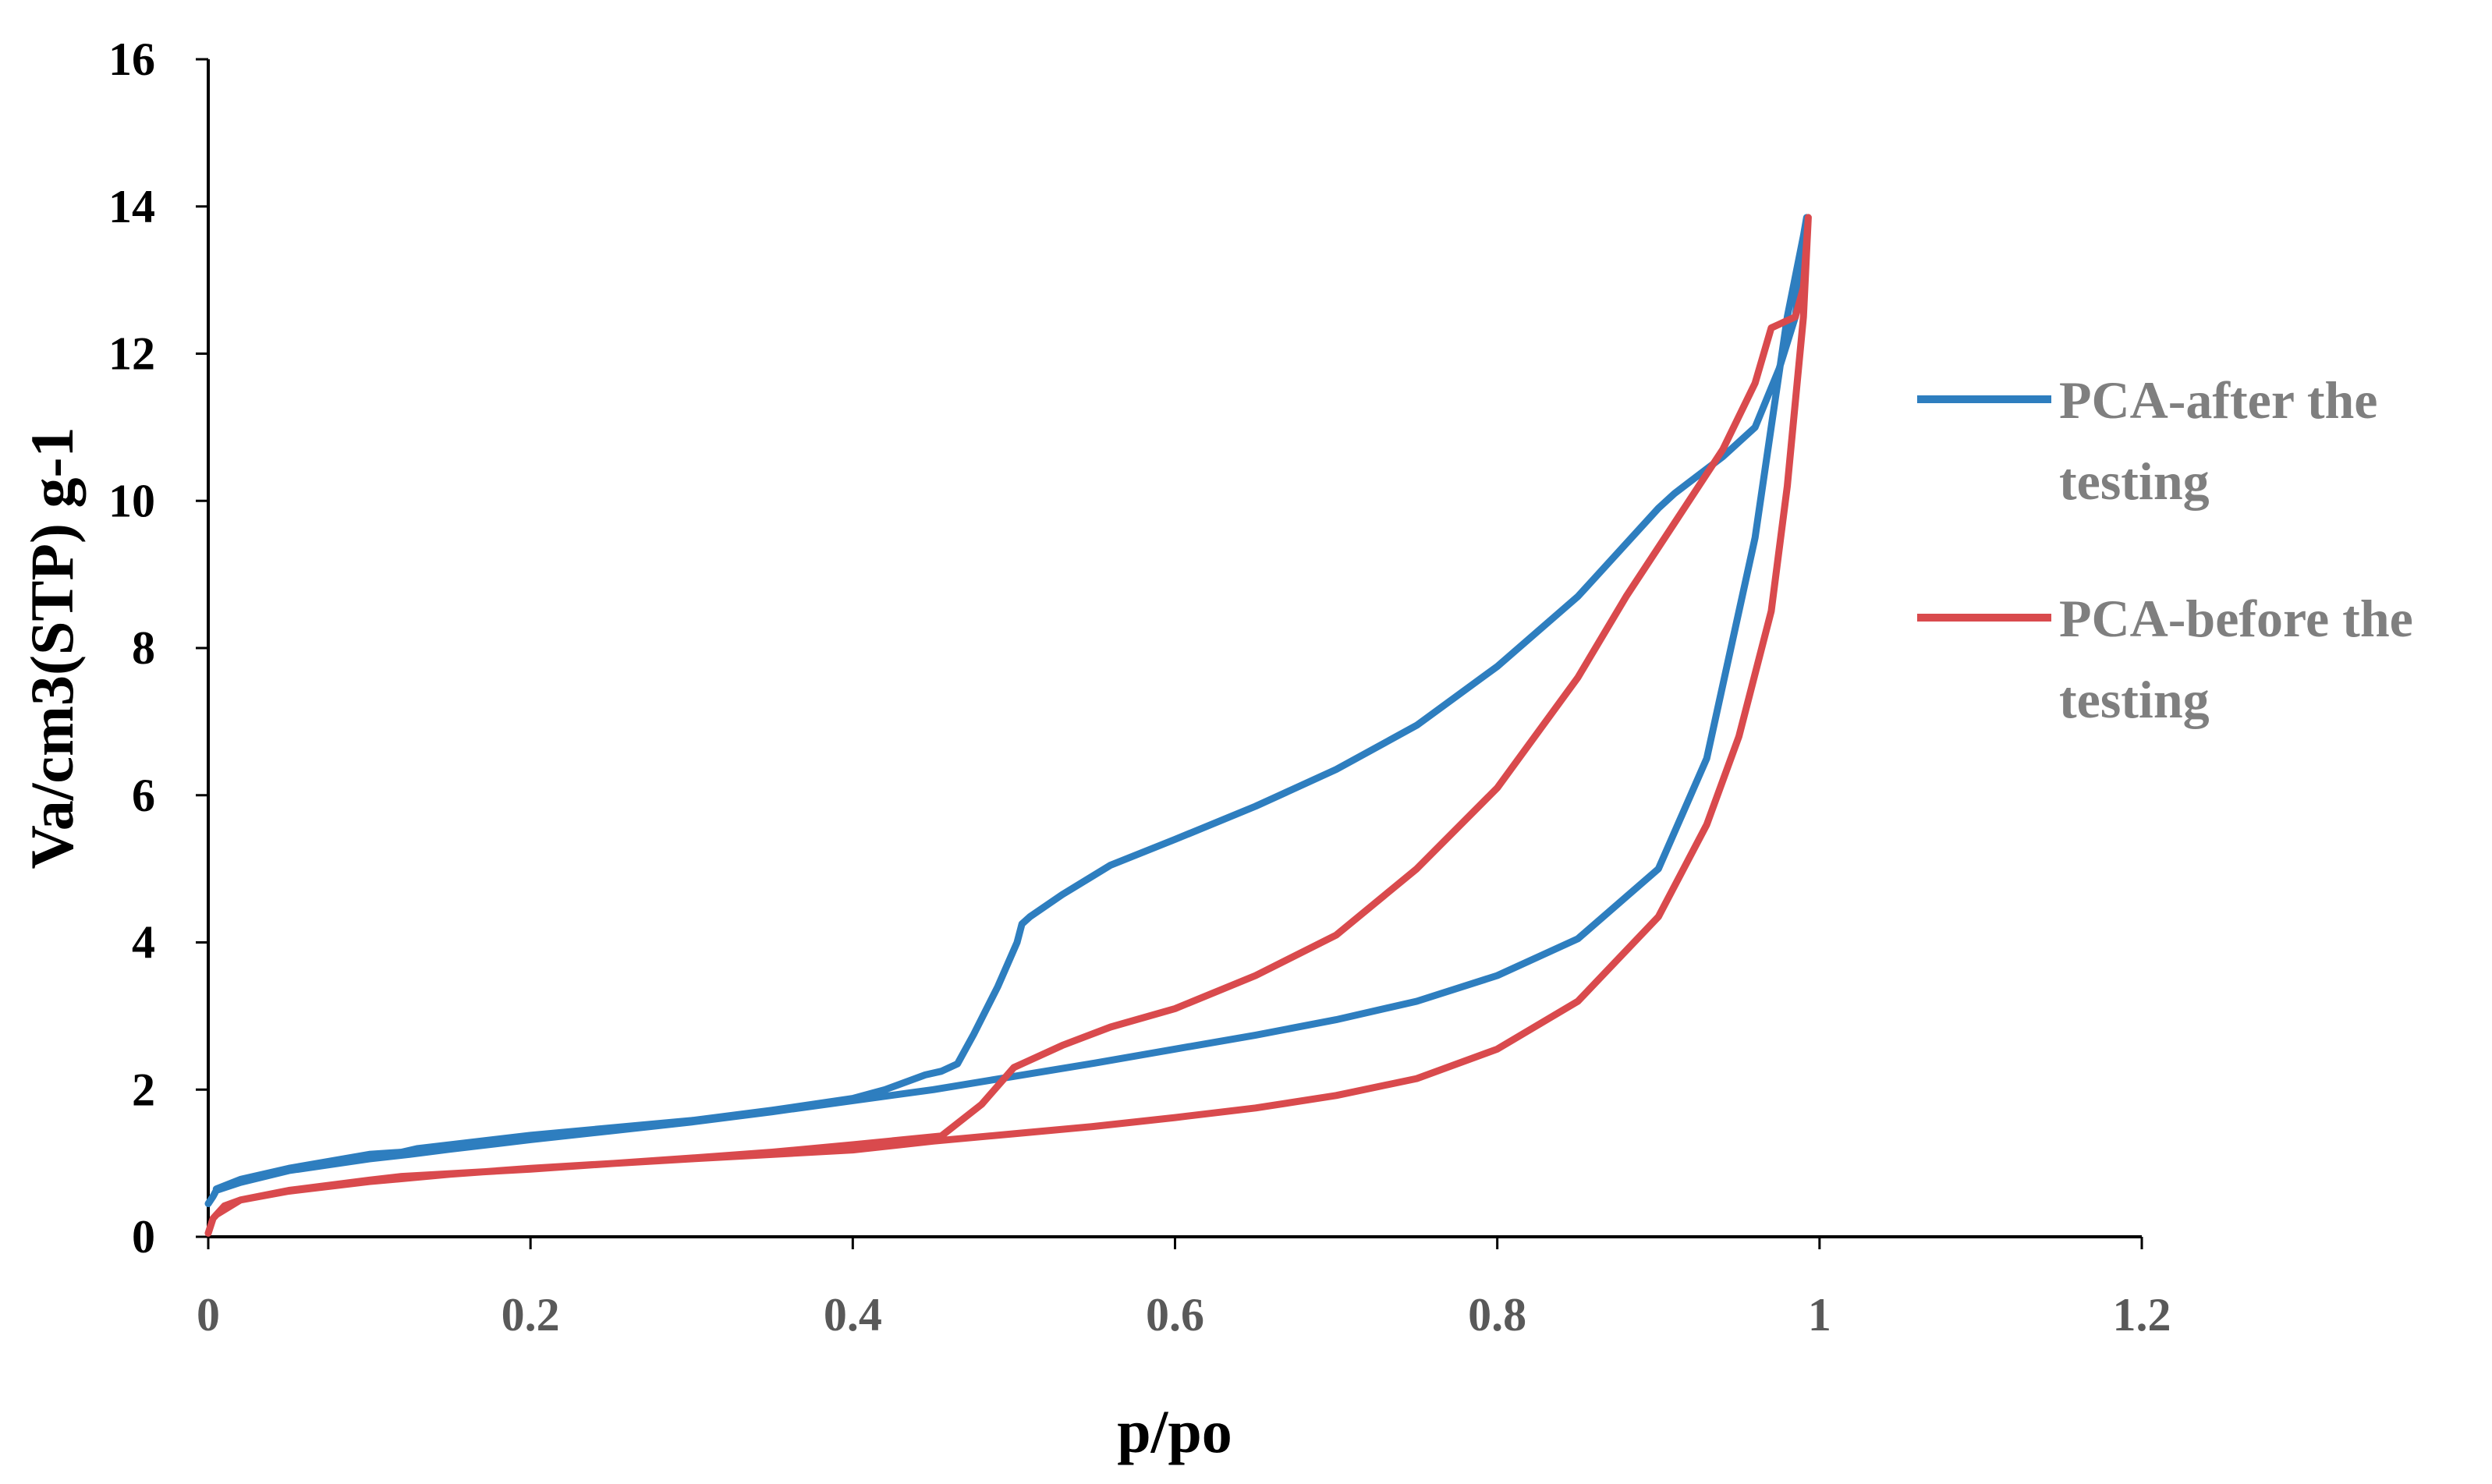  Describe the element at coordinates (853, 1315) in the screenshot. I see `x-tick-label: 0.4` at that location.